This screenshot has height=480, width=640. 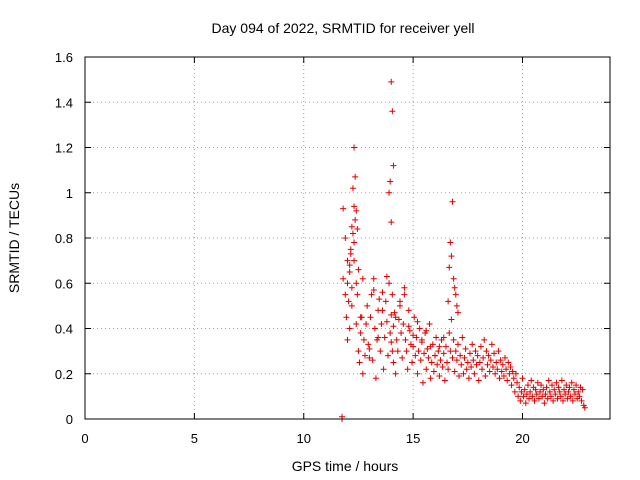 What do you see at coordinates (345, 466) in the screenshot?
I see `x-axis-label: GPS time / hours` at bounding box center [345, 466].